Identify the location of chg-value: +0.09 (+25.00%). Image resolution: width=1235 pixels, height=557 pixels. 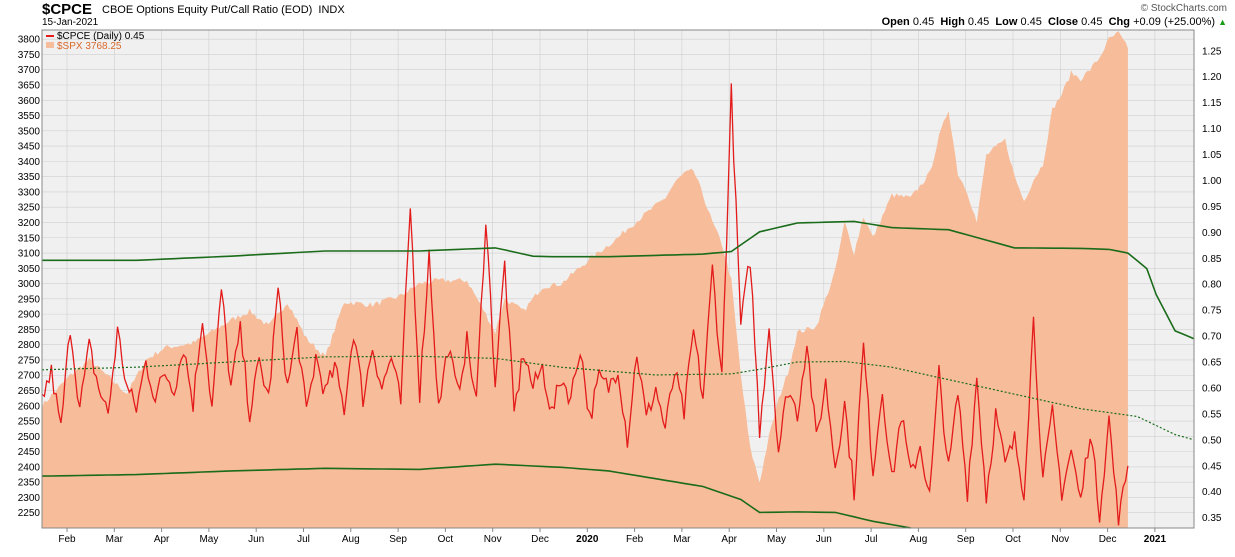
(1174, 22).